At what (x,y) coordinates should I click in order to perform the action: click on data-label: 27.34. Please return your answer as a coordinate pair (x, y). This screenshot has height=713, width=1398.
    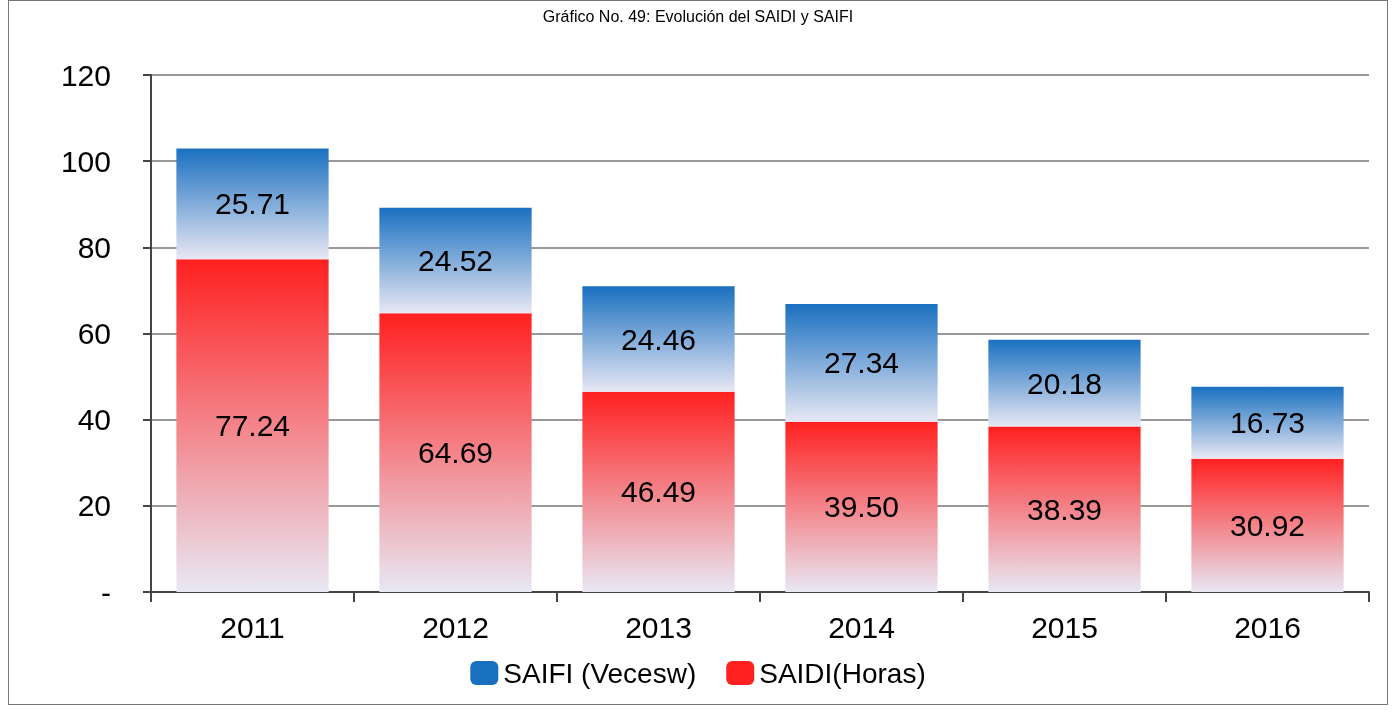
    Looking at the image, I should click on (861, 363).